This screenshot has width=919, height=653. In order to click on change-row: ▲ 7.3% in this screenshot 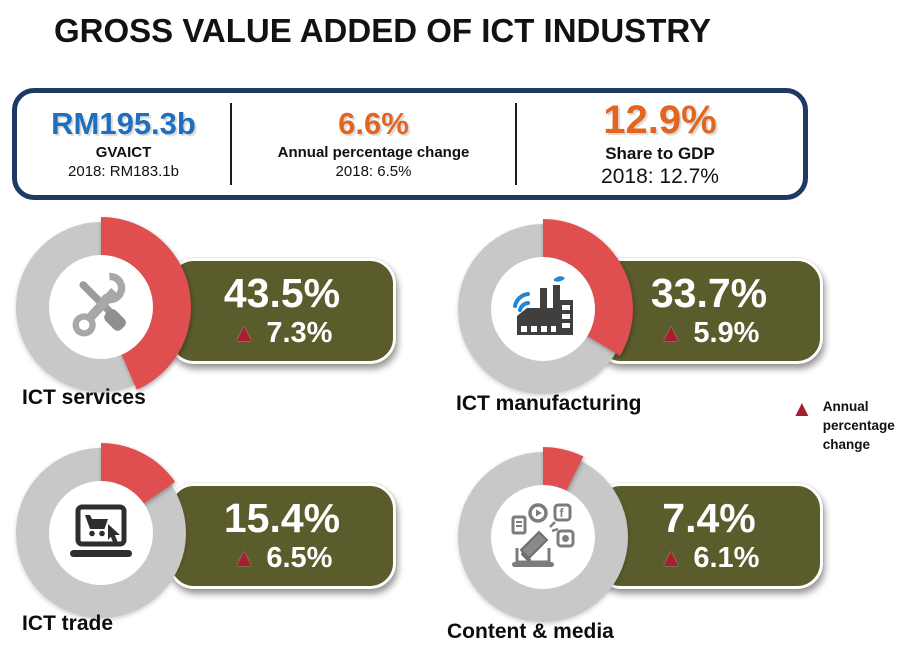, I will do `click(282, 333)`.